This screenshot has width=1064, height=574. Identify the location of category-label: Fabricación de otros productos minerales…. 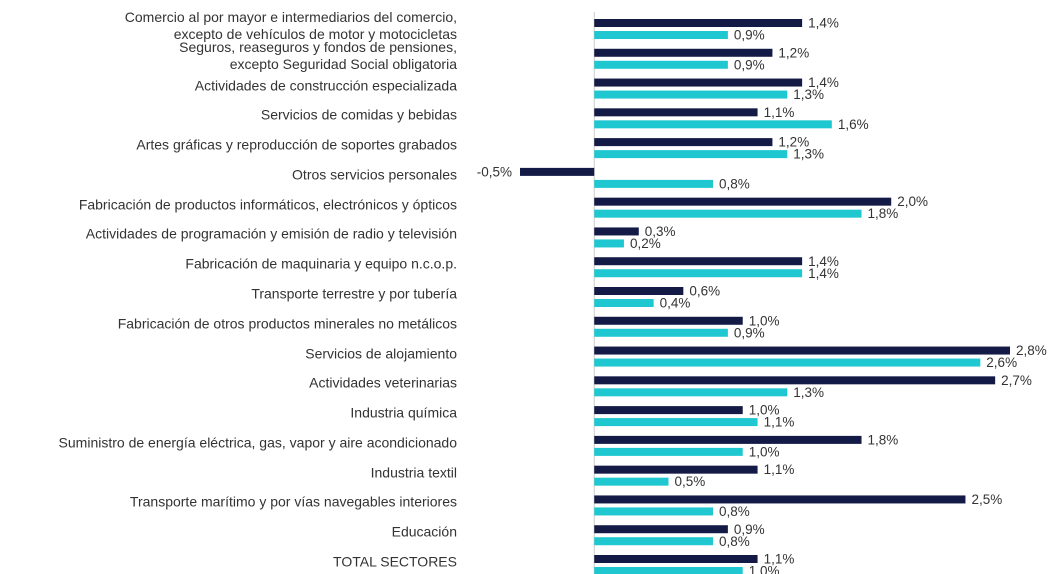
(287, 323).